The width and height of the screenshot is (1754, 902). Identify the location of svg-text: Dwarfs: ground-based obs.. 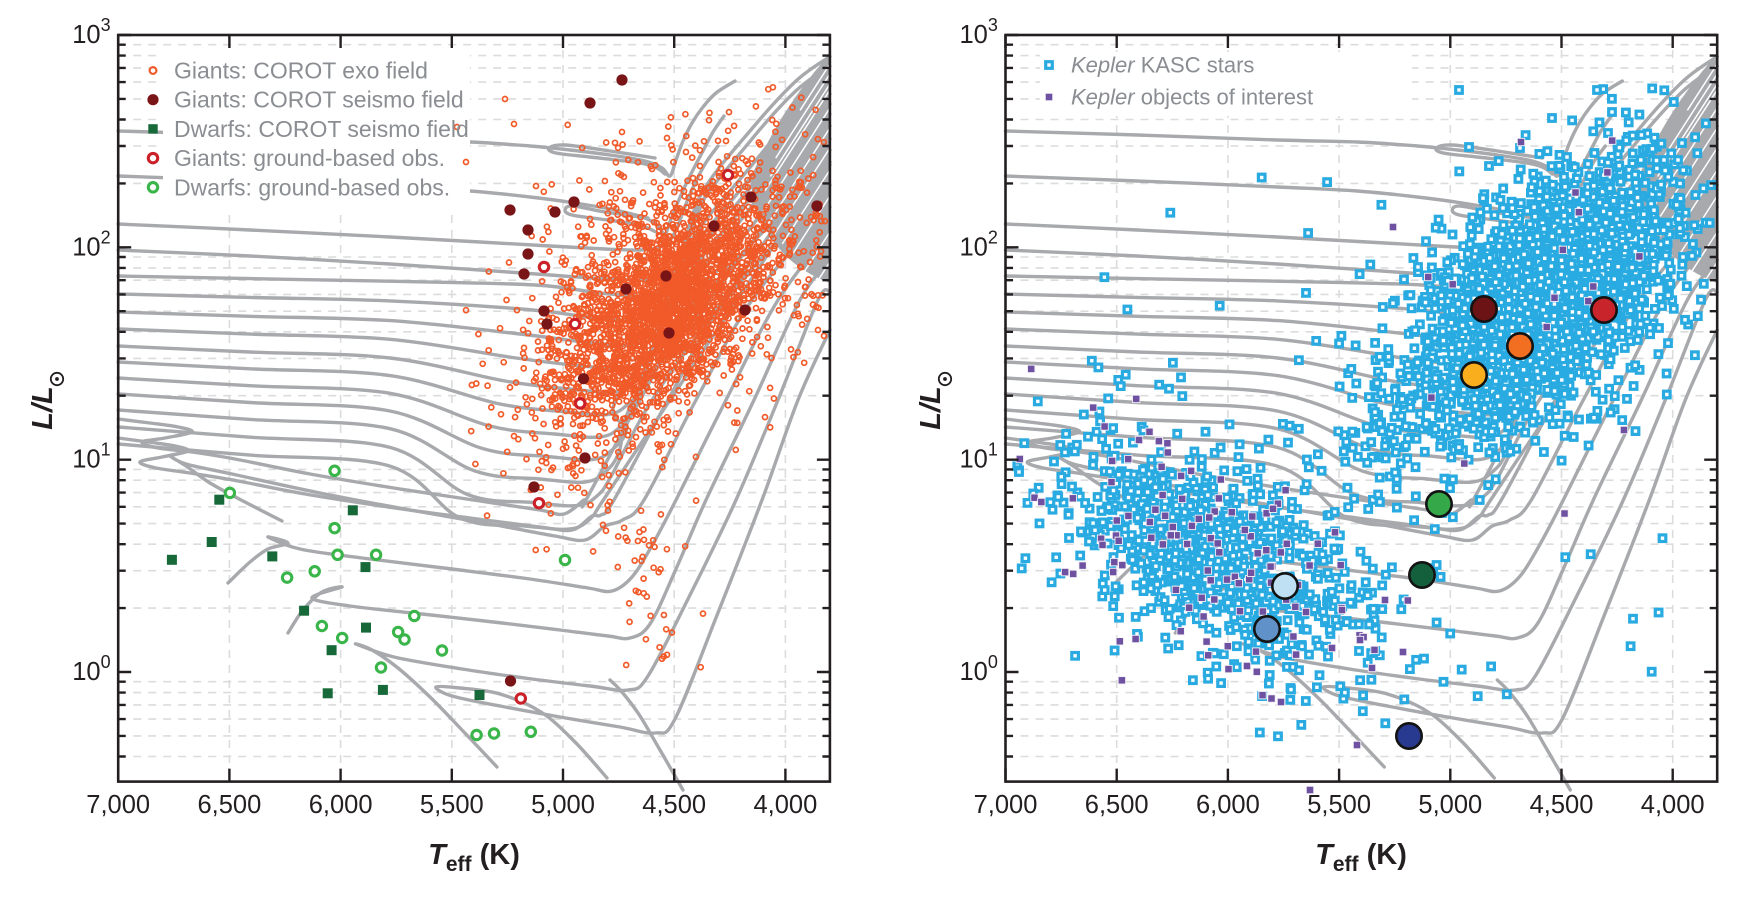
(312, 187).